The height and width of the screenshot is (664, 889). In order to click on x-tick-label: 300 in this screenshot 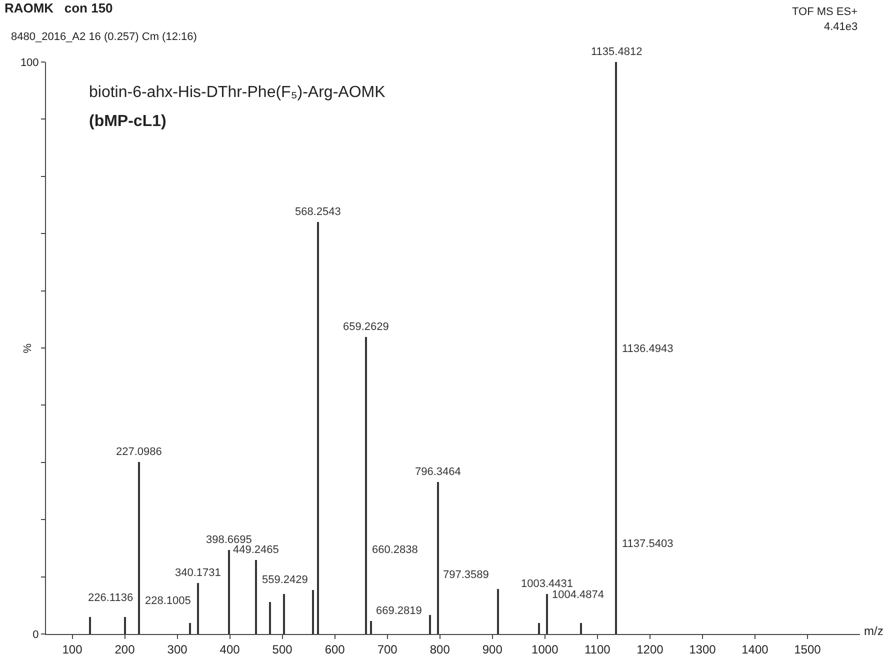, I will do `click(177, 649)`.